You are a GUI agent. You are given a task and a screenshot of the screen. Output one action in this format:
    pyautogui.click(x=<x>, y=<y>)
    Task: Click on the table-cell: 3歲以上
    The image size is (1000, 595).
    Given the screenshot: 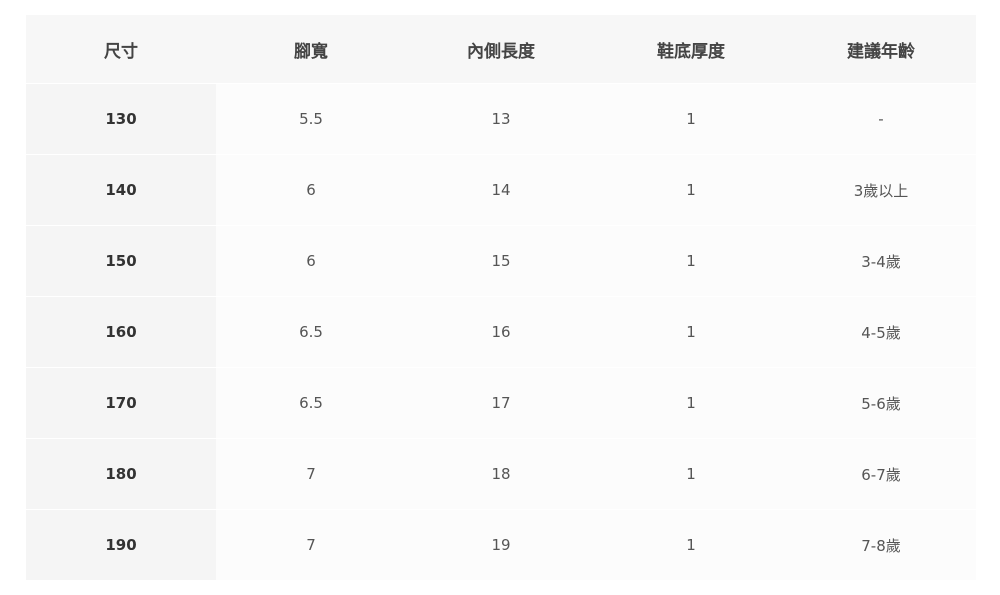 What is the action you would take?
    pyautogui.click(x=881, y=190)
    